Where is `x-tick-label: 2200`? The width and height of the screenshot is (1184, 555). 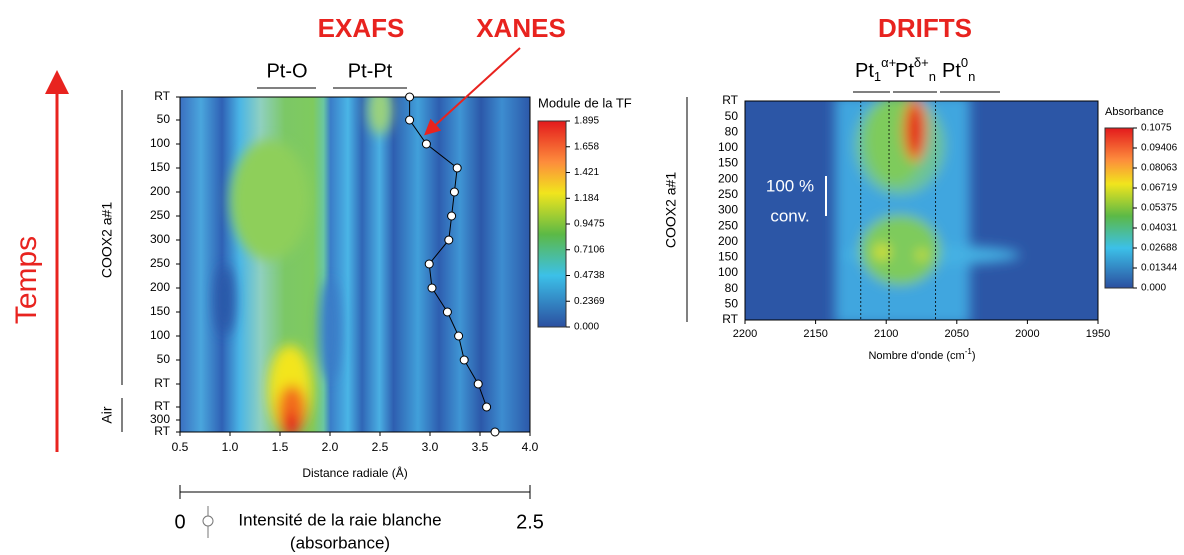
x-tick-label: 2200 is located at coordinates (745, 334).